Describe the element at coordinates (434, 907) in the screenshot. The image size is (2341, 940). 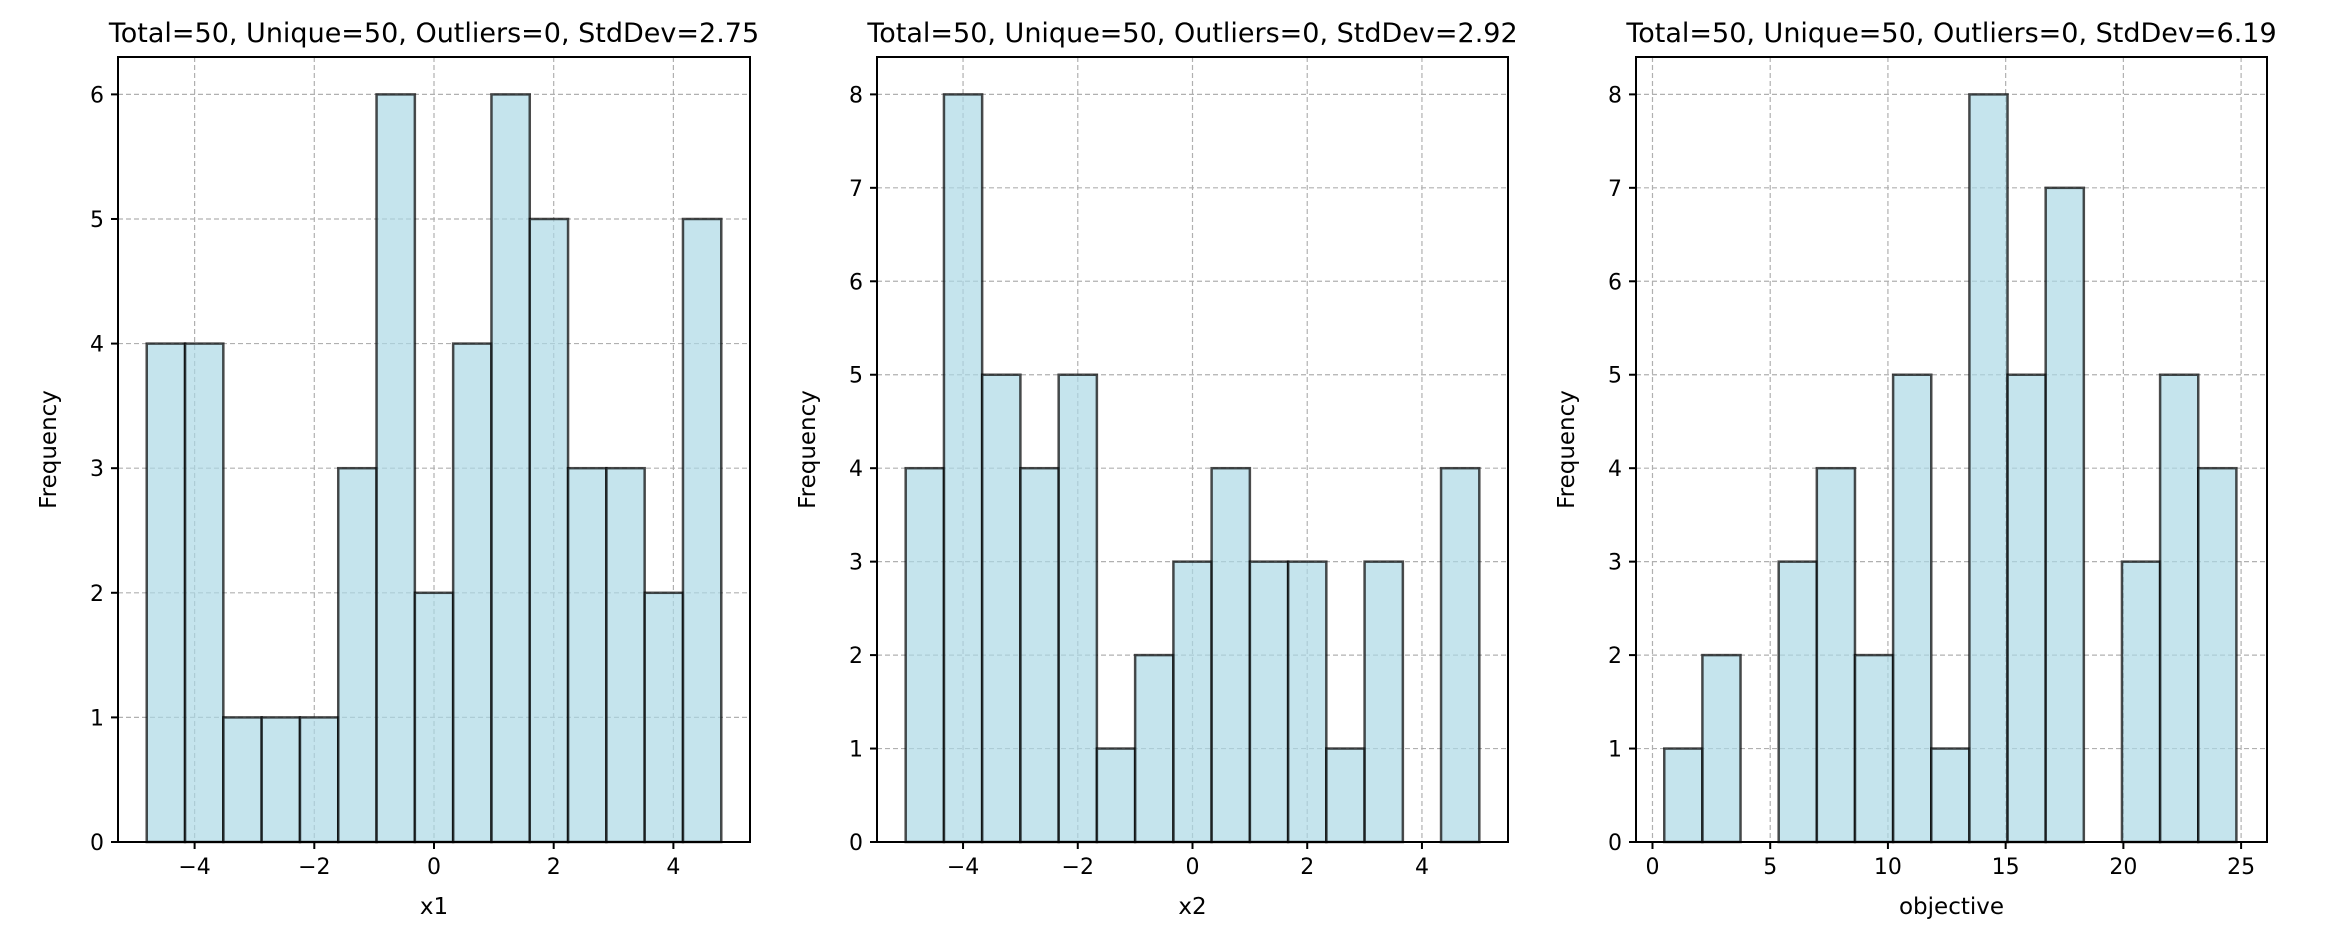
I see `x-axis-label: x1` at that location.